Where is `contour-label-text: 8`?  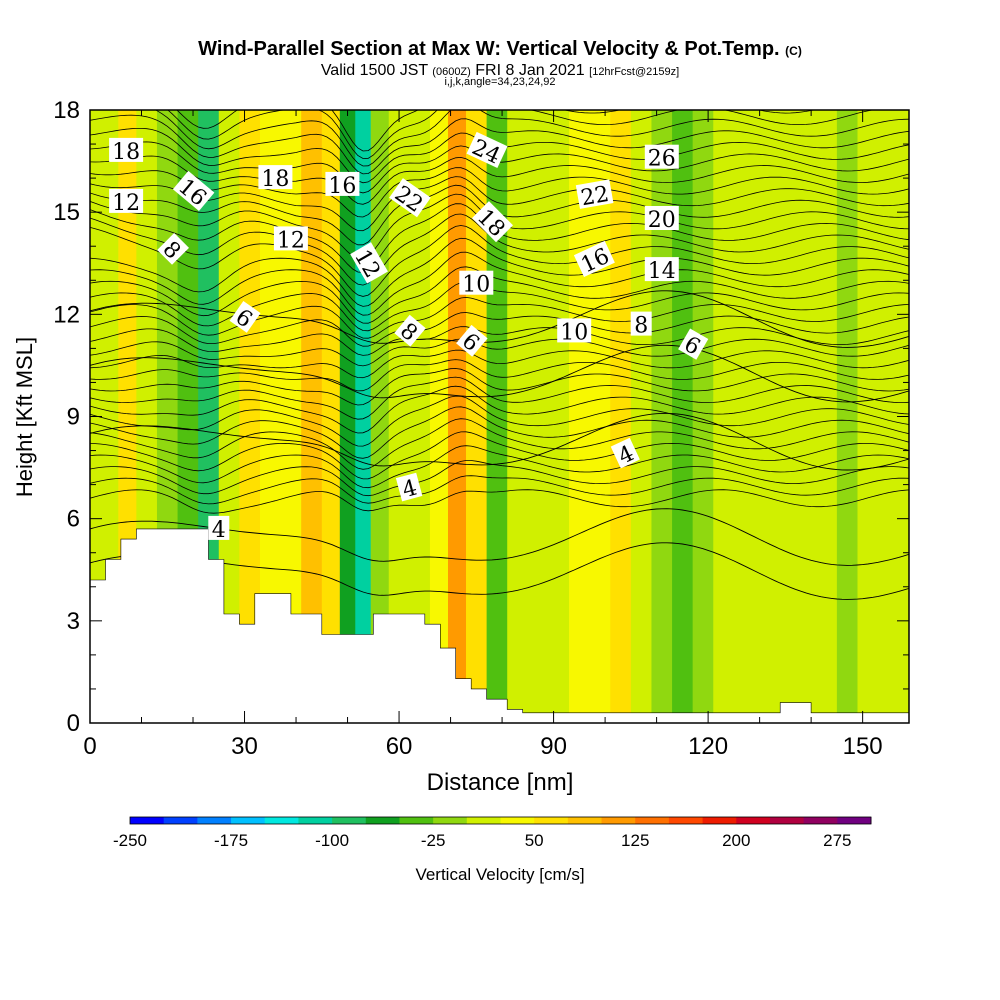 contour-label-text: 8 is located at coordinates (641, 326).